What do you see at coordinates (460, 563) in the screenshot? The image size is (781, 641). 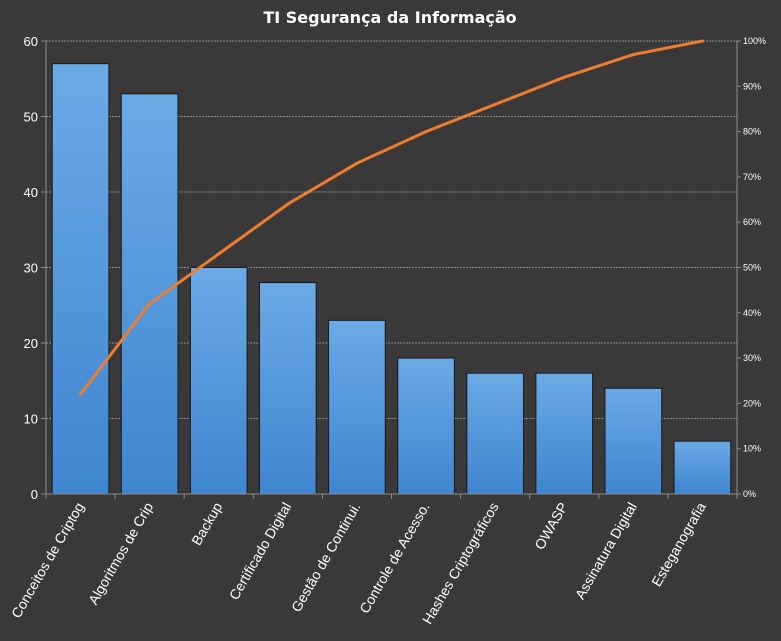 I see `x-tick-label: Hashes Criptográficos` at bounding box center [460, 563].